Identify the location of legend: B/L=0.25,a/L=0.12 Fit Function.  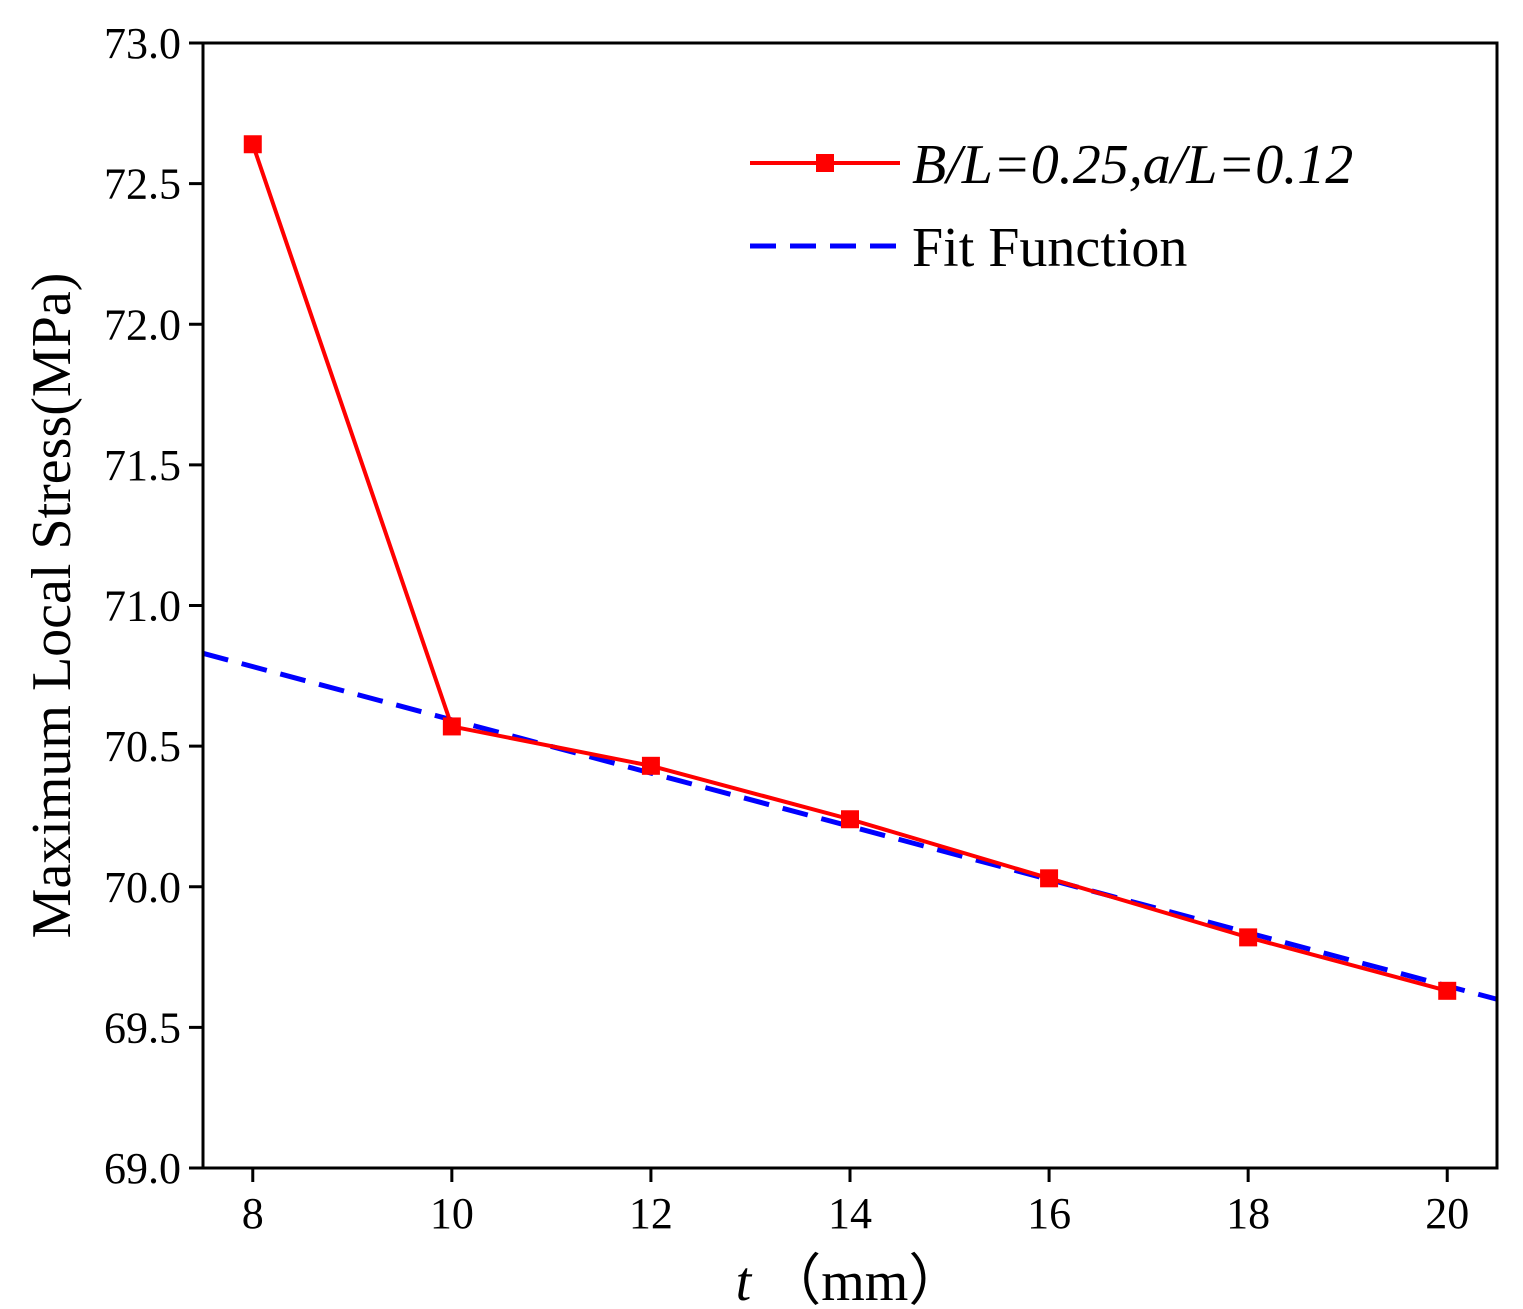
(1051, 206).